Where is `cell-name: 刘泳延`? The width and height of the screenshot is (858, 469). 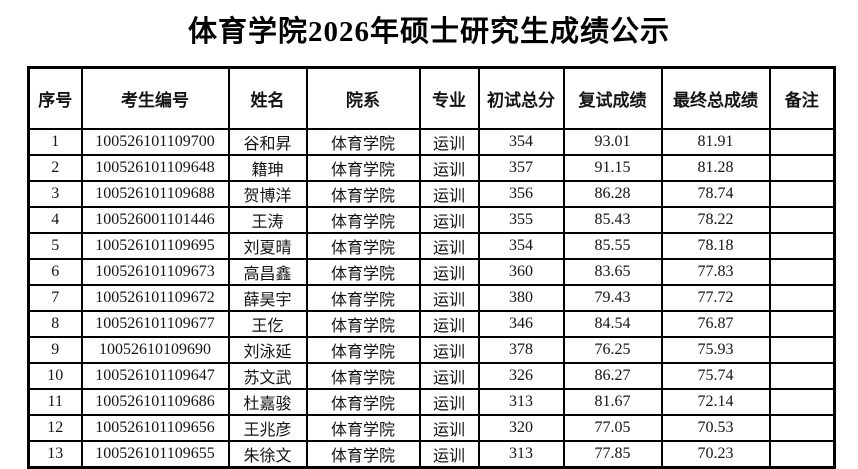 cell-name: 刘泳延 is located at coordinates (267, 349).